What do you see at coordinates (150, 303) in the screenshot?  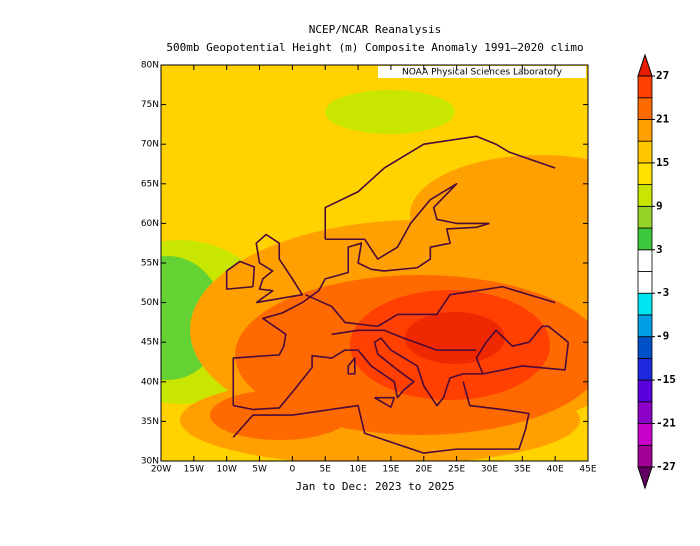 I see `lat-label: 50N` at bounding box center [150, 303].